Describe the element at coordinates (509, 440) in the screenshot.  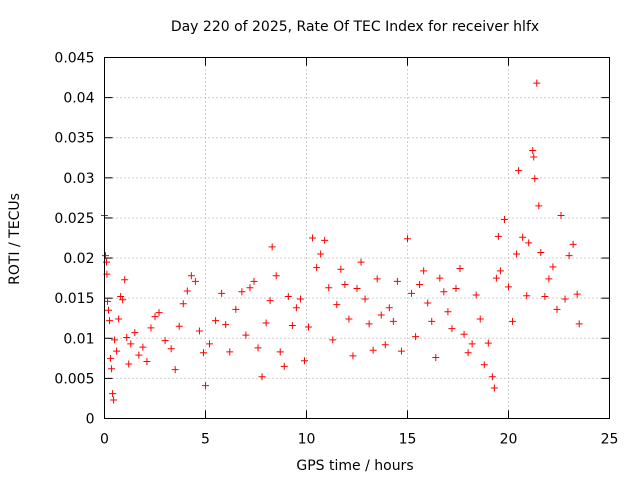
I see `x-tick-label: 20` at that location.